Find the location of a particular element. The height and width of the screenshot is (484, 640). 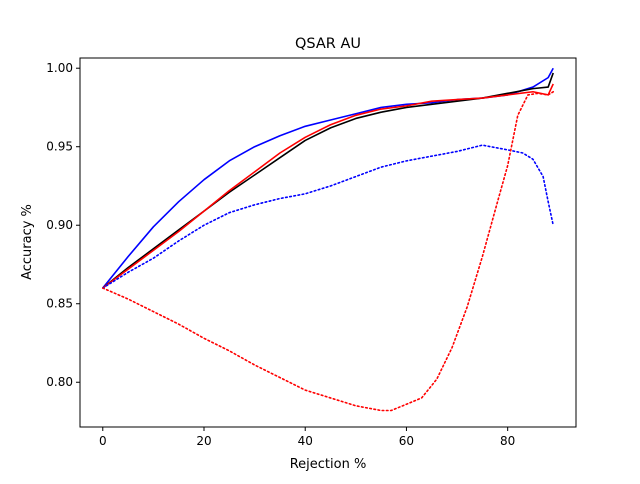

y-tick-label: 0.95 is located at coordinates (59, 147).